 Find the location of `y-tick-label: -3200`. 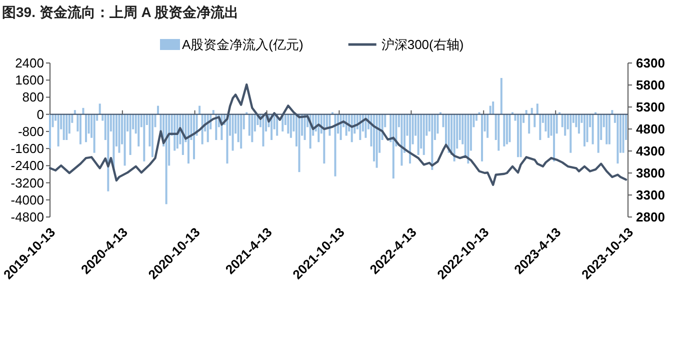

y-tick-label: -3200 is located at coordinates (27, 182).